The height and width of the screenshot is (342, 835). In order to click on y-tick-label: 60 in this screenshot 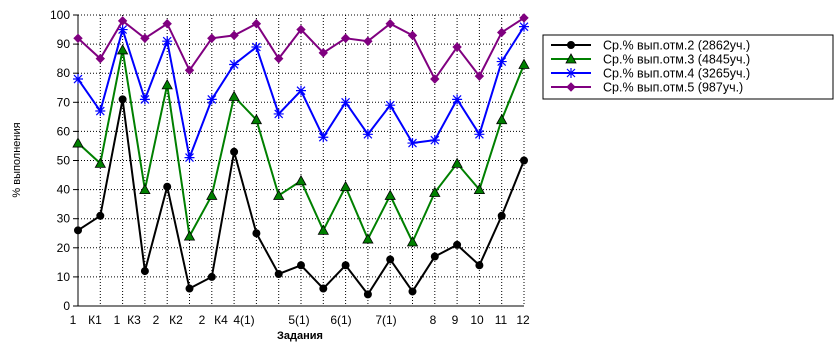, I will do `click(64, 131)`.